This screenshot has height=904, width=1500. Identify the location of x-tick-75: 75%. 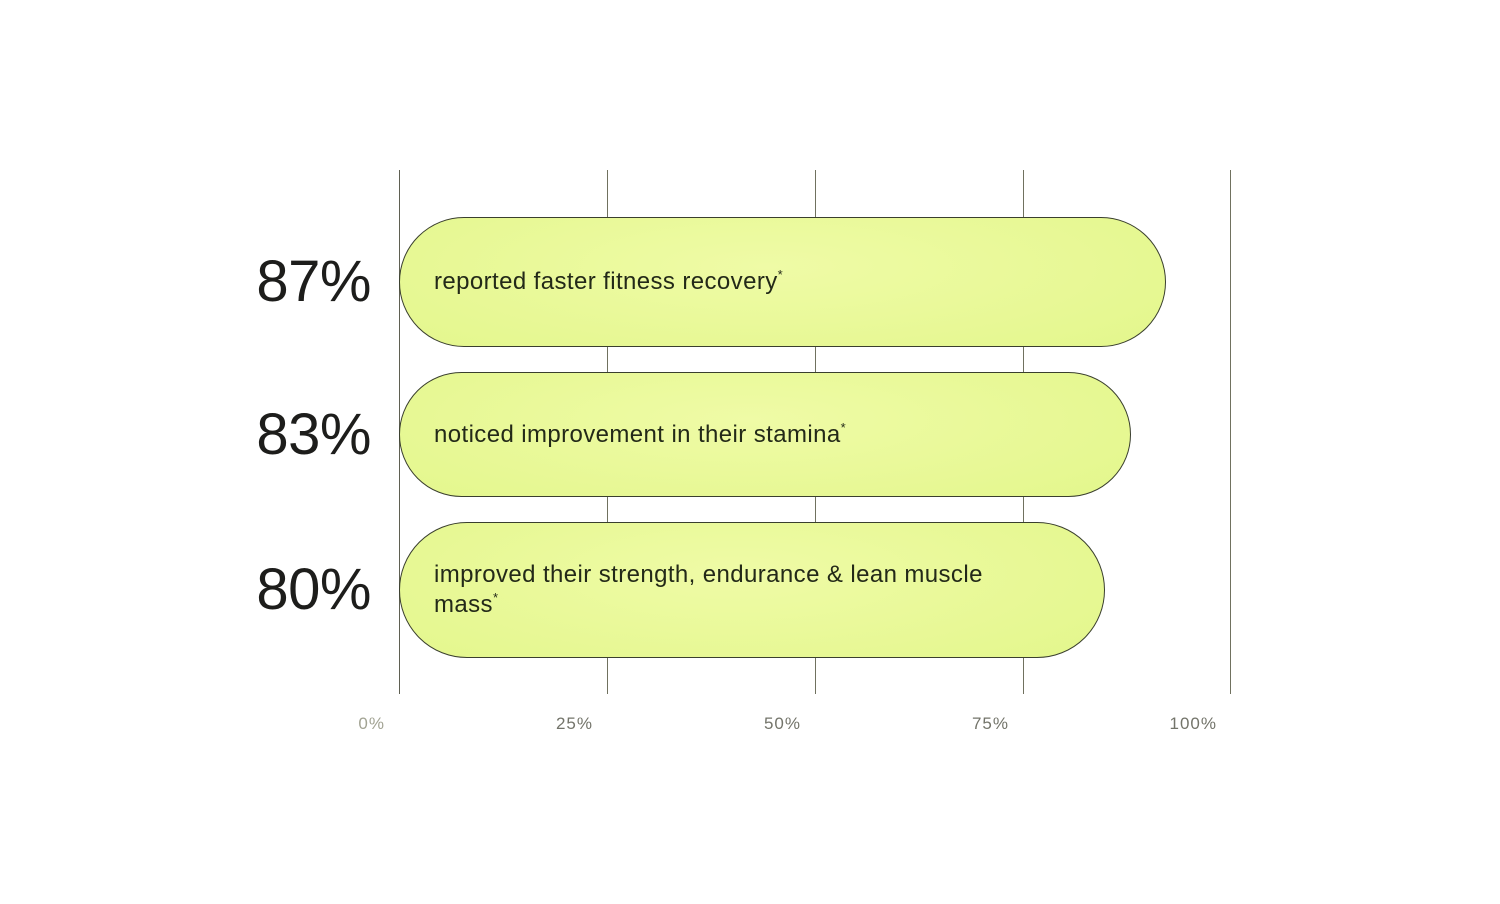
(990, 723).